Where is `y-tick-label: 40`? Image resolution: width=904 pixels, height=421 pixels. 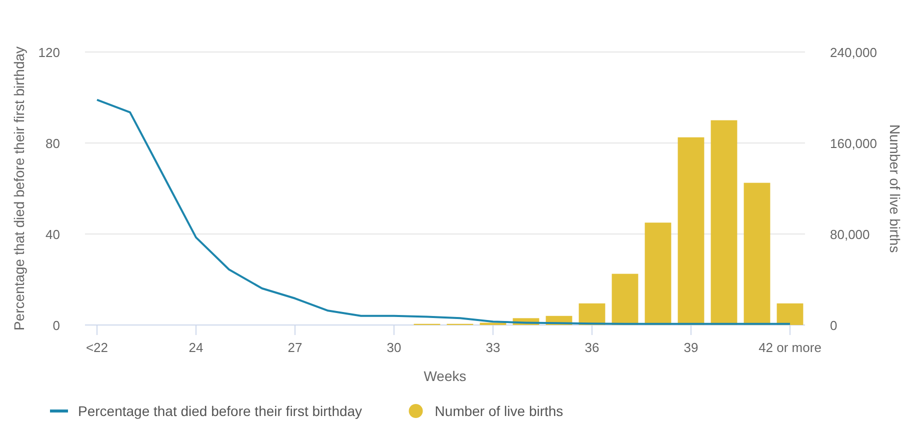
y-tick-label: 40 is located at coordinates (53, 234).